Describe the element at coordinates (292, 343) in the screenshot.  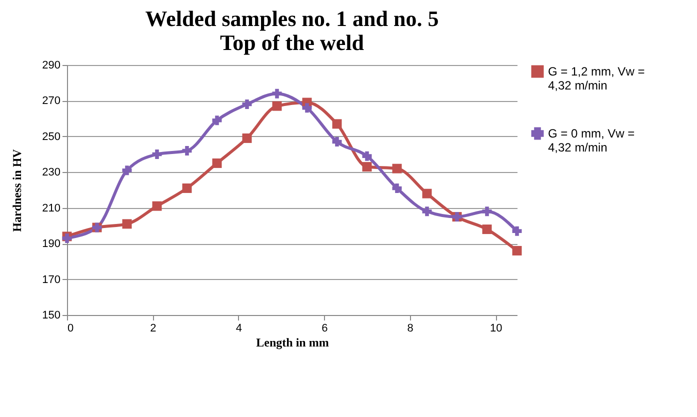
I see `x-axis-title: Length in mm` at that location.